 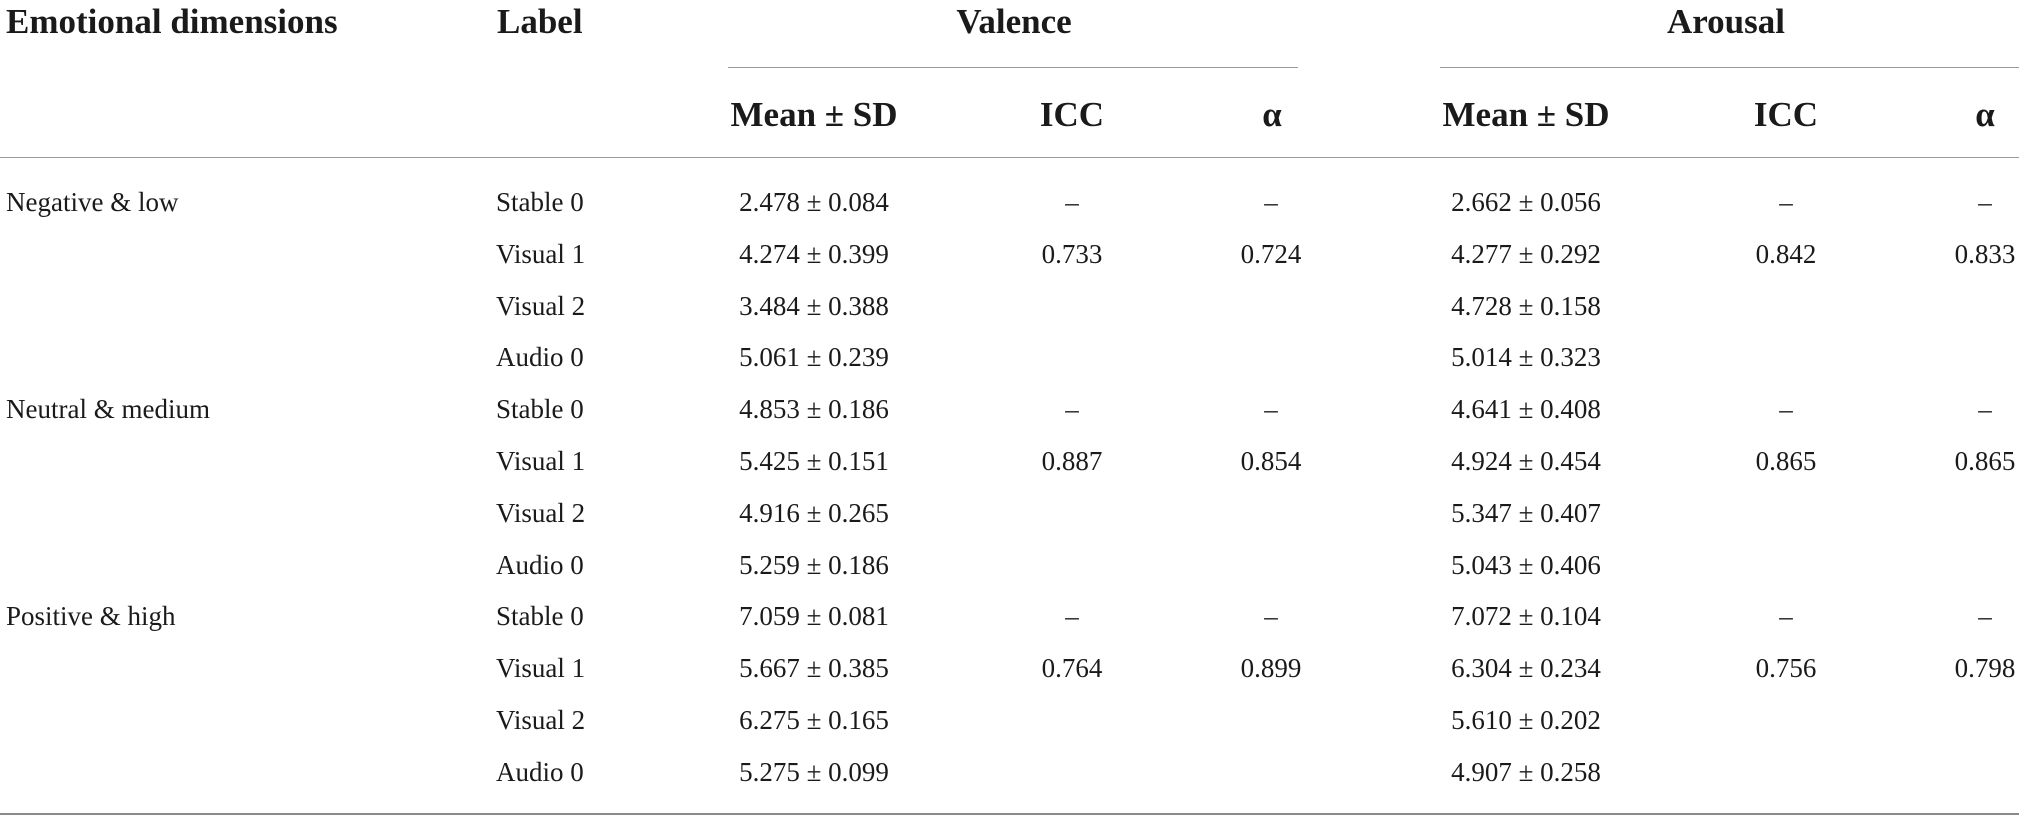 What do you see at coordinates (1271, 461) in the screenshot?
I see `cell-valence-alpha: 0.854` at bounding box center [1271, 461].